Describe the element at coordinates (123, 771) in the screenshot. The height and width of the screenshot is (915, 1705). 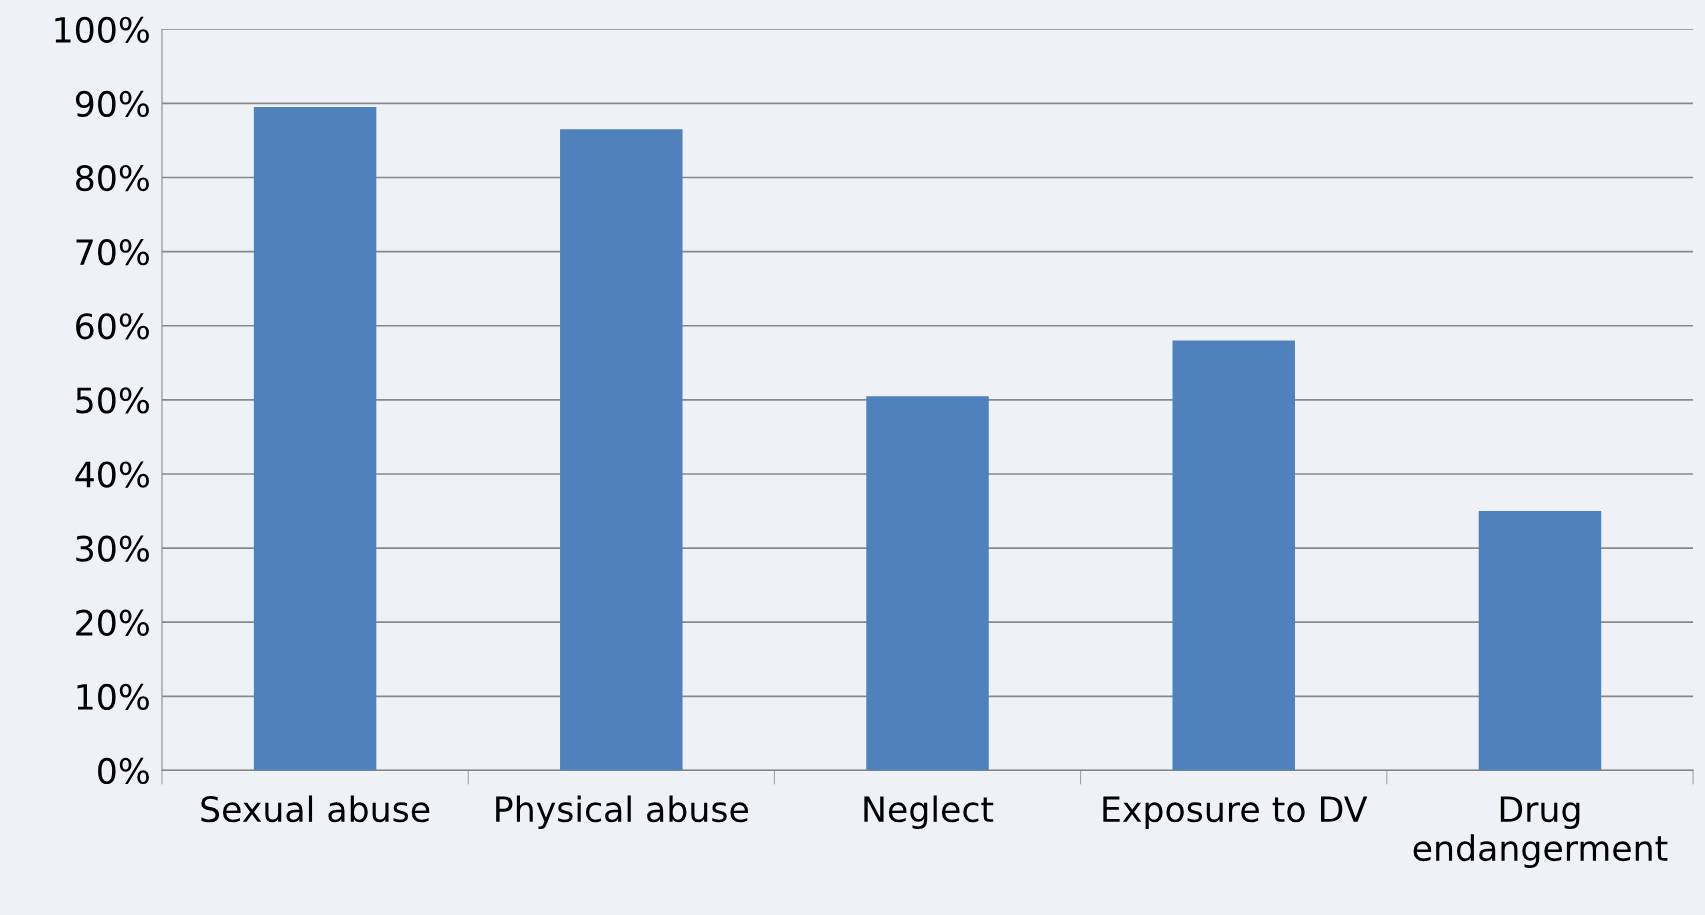
I see `y-tick-label: 0%` at that location.